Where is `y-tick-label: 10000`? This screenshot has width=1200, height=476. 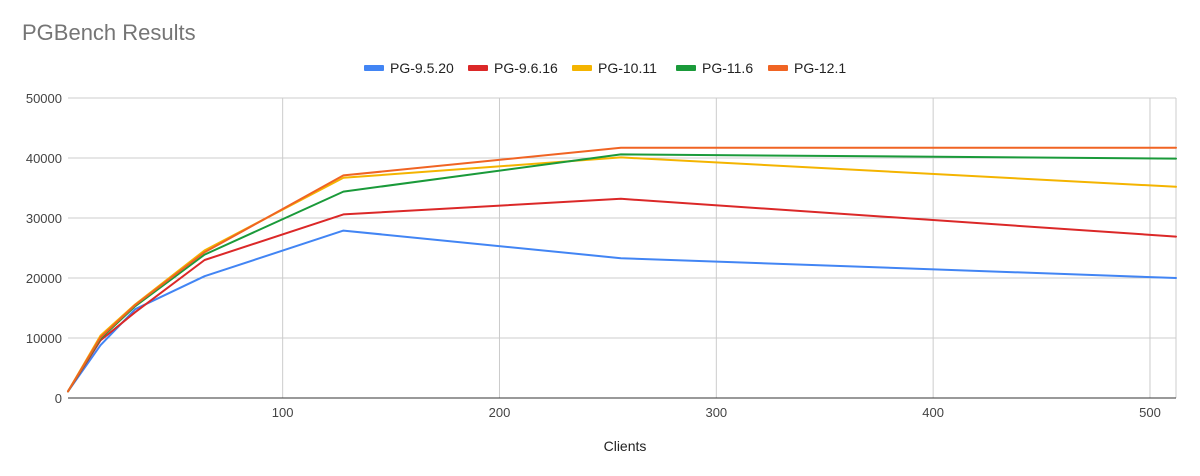 y-tick-label: 10000 is located at coordinates (44, 338).